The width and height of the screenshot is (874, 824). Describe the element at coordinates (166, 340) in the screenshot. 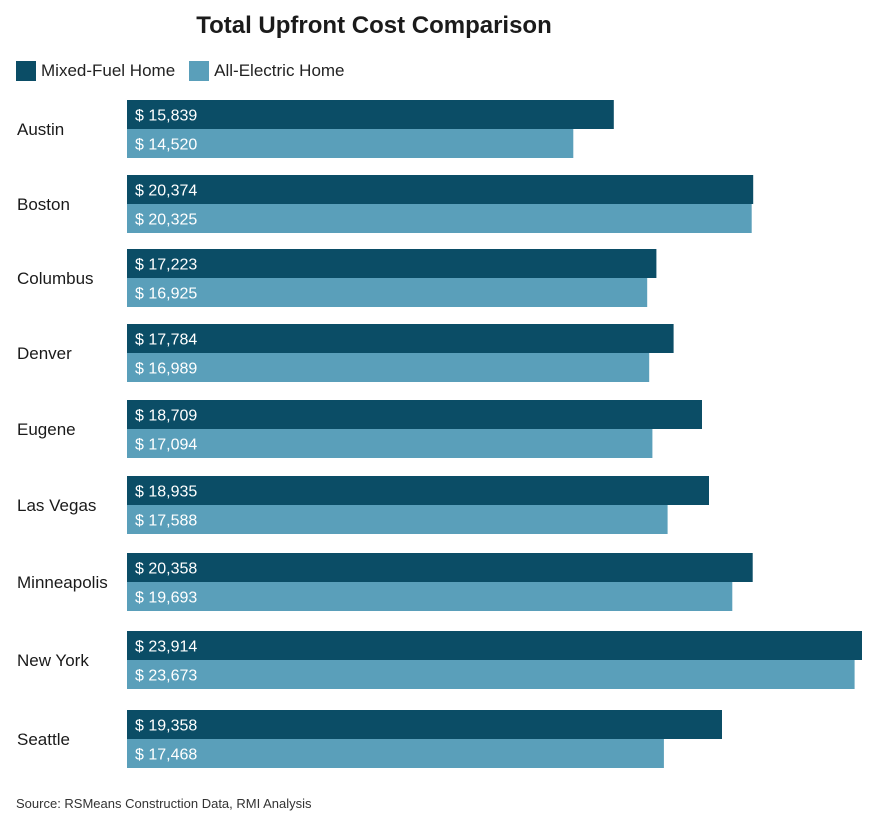

I see `value-label-mixed-fuel-home-denver: $ 17,784` at that location.